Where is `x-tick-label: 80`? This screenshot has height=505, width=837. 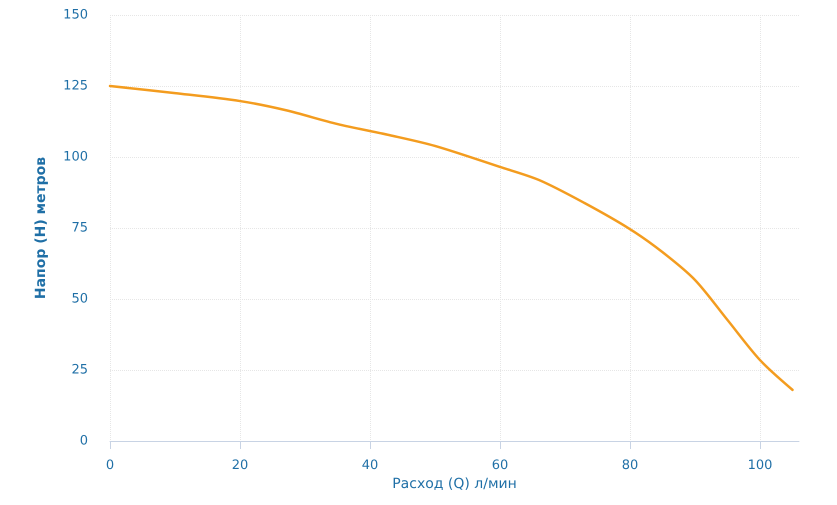 x-tick-label: 80 is located at coordinates (630, 465).